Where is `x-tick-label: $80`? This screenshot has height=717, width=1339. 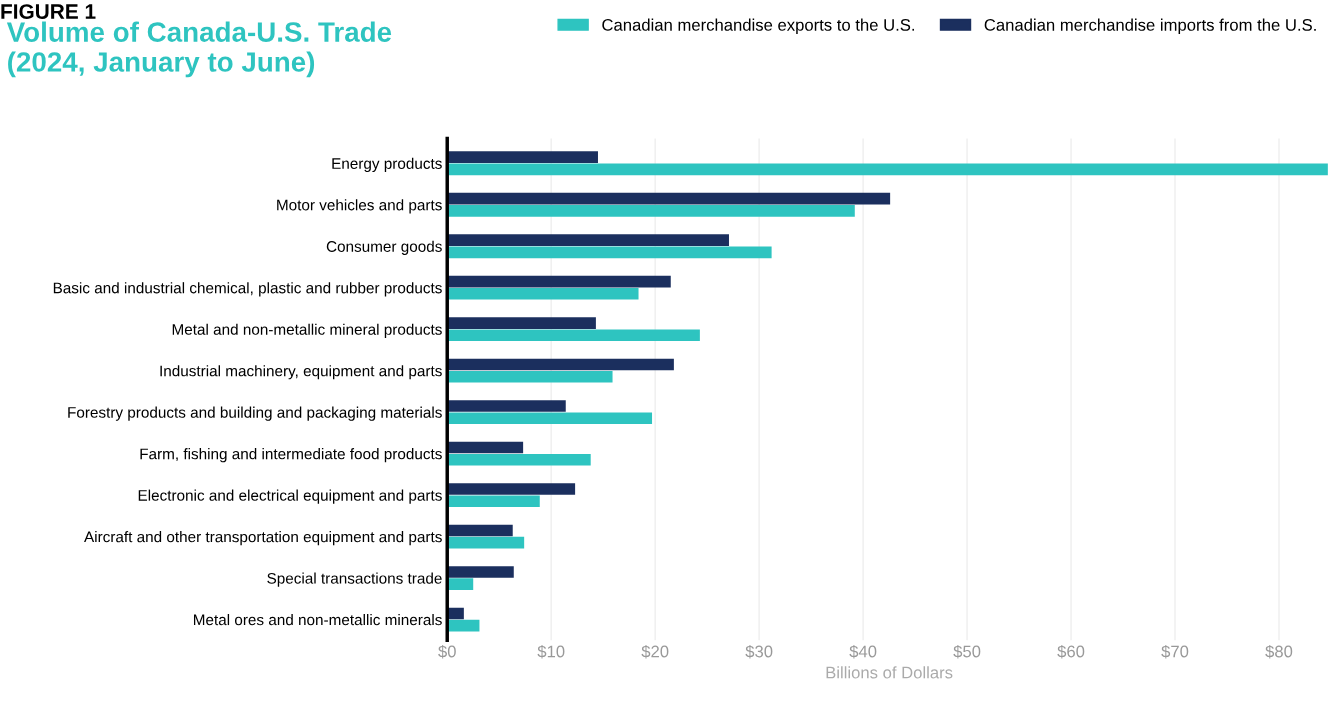
x-tick-label: $80 is located at coordinates (1279, 651).